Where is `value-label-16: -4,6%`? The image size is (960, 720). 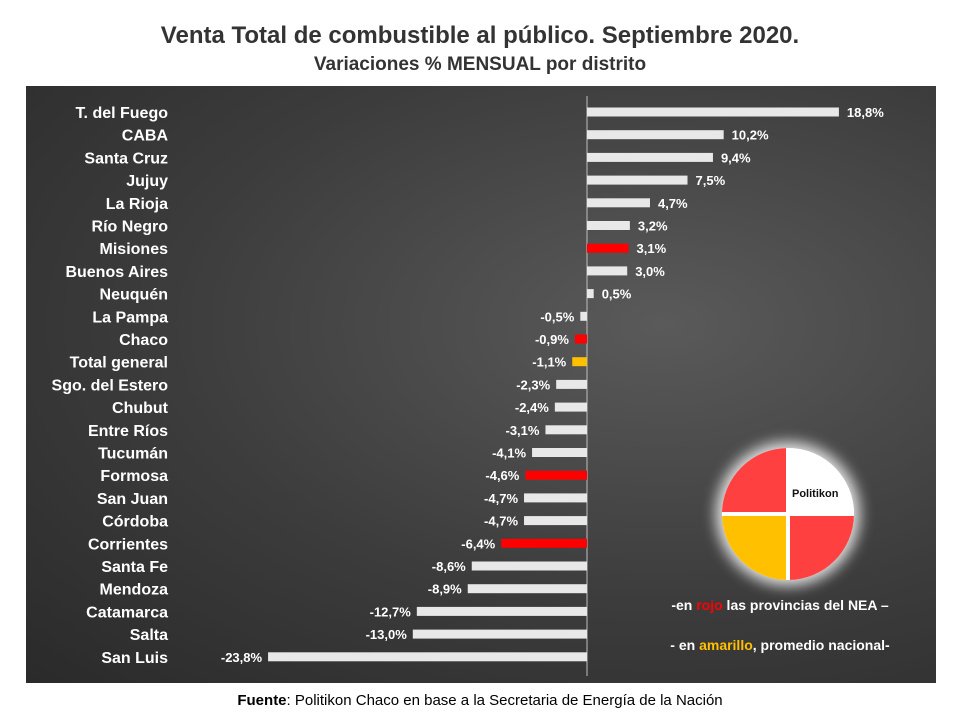 value-label-16: -4,6% is located at coordinates (502, 475).